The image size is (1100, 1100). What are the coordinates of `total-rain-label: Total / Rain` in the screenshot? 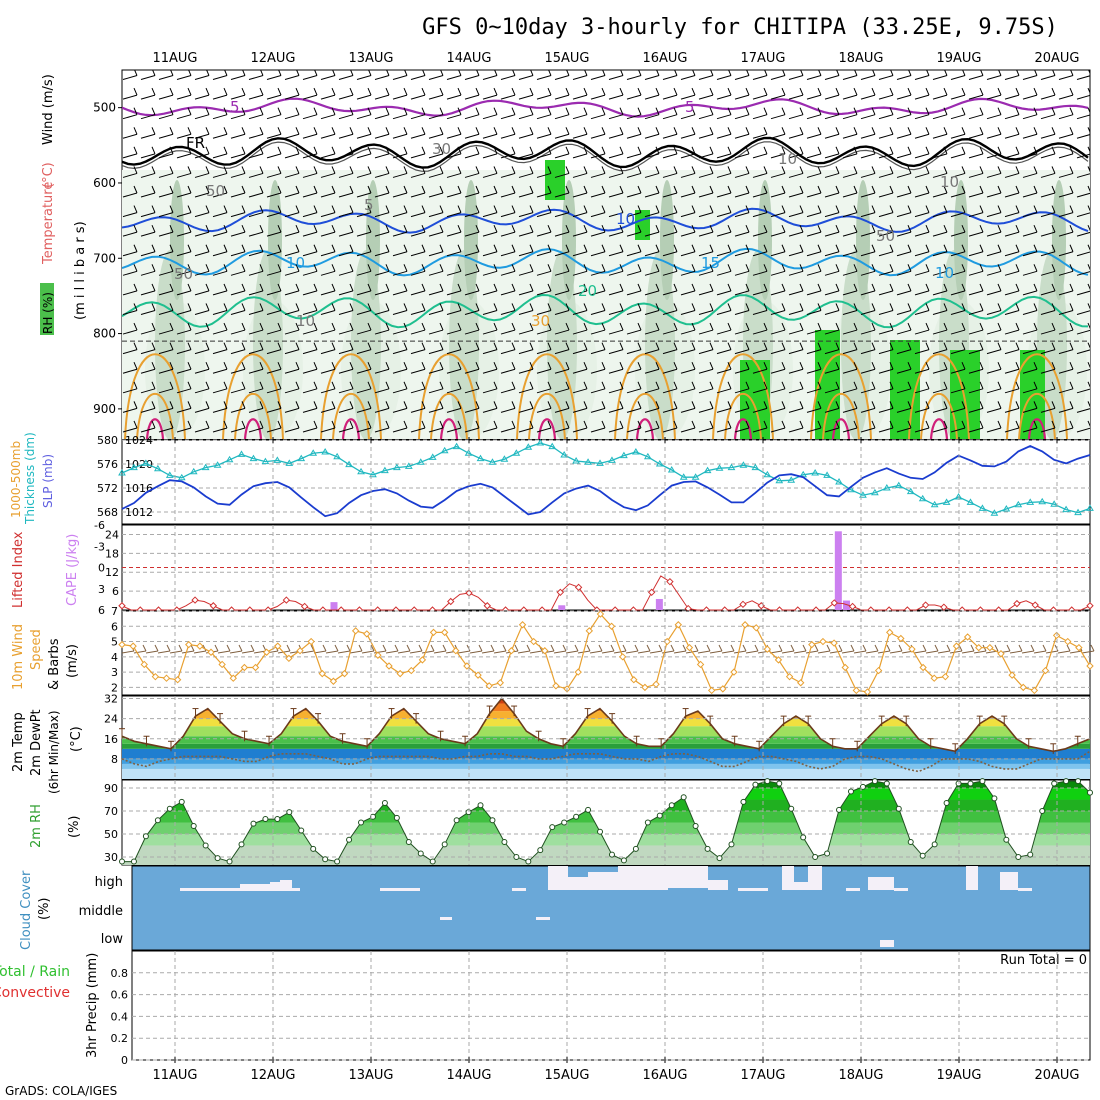 It's located at (35, 972).